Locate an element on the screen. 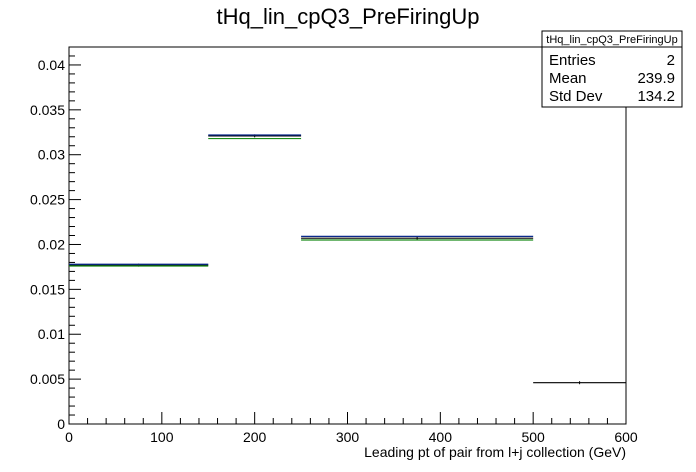 This screenshot has width=696, height=472. stats-entries-label: Entries is located at coordinates (572, 60).